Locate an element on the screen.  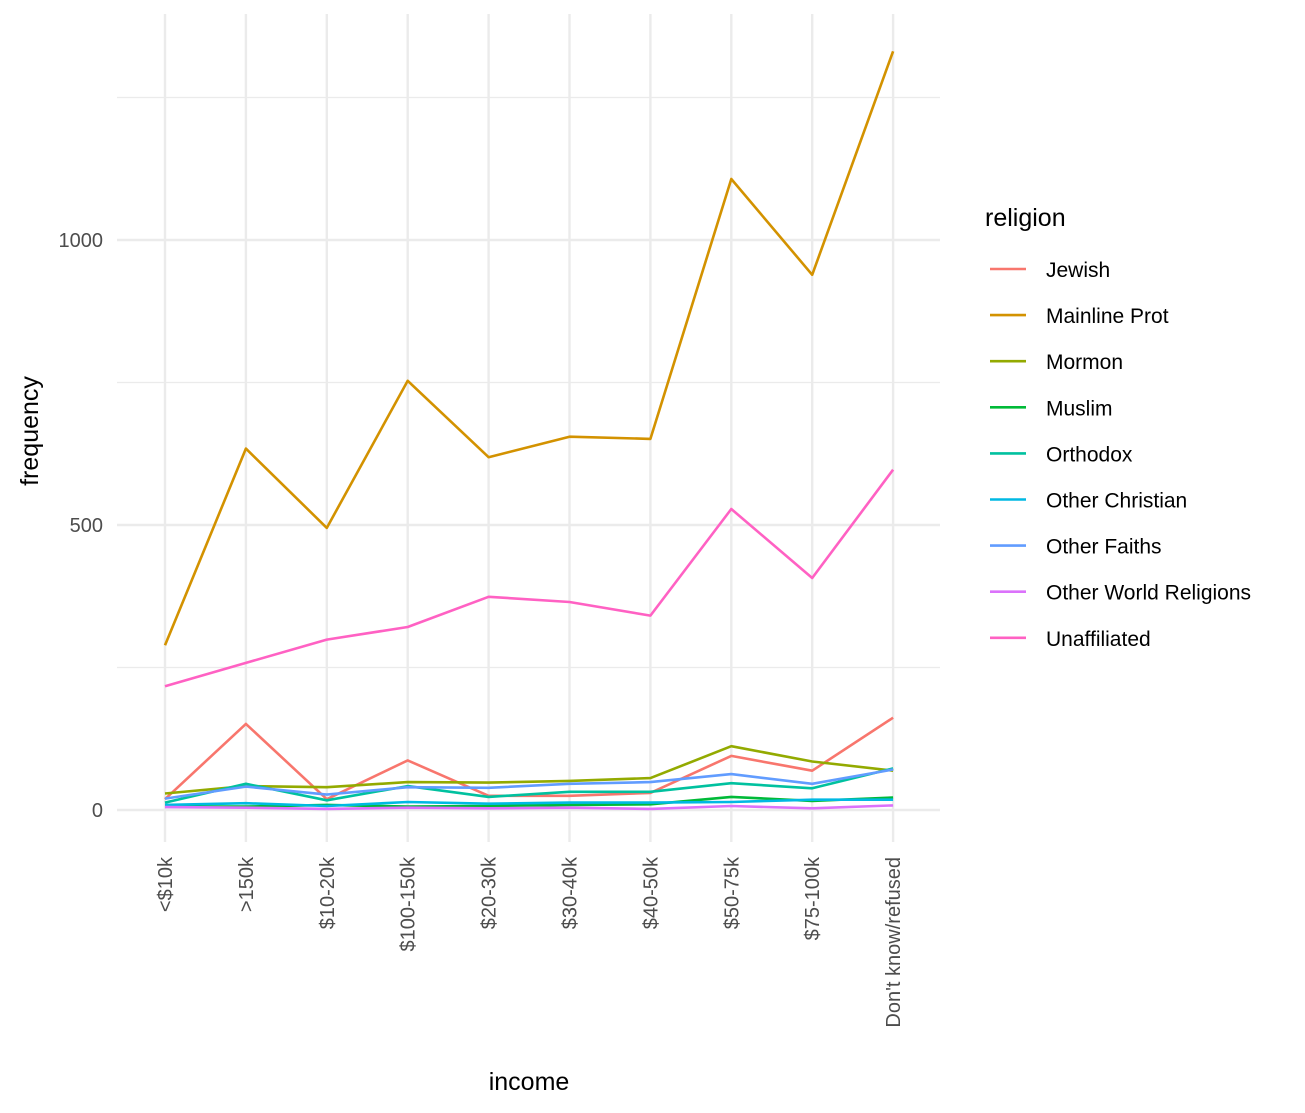
series-line-jewish is located at coordinates (529, 758).